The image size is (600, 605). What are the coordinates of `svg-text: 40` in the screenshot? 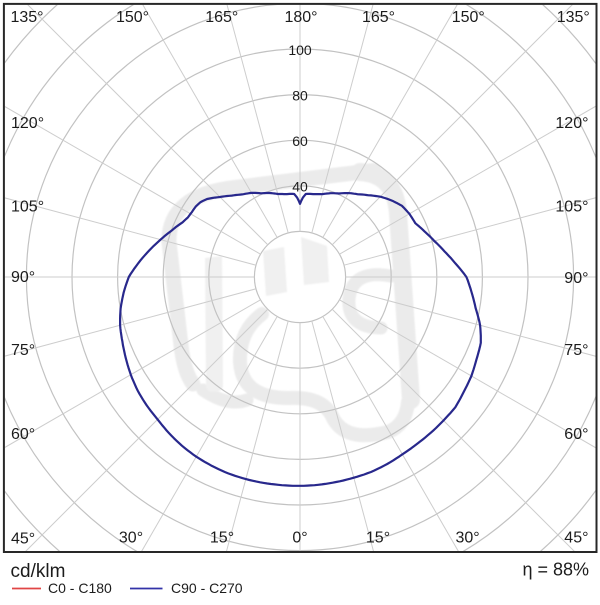 It's located at (300, 187).